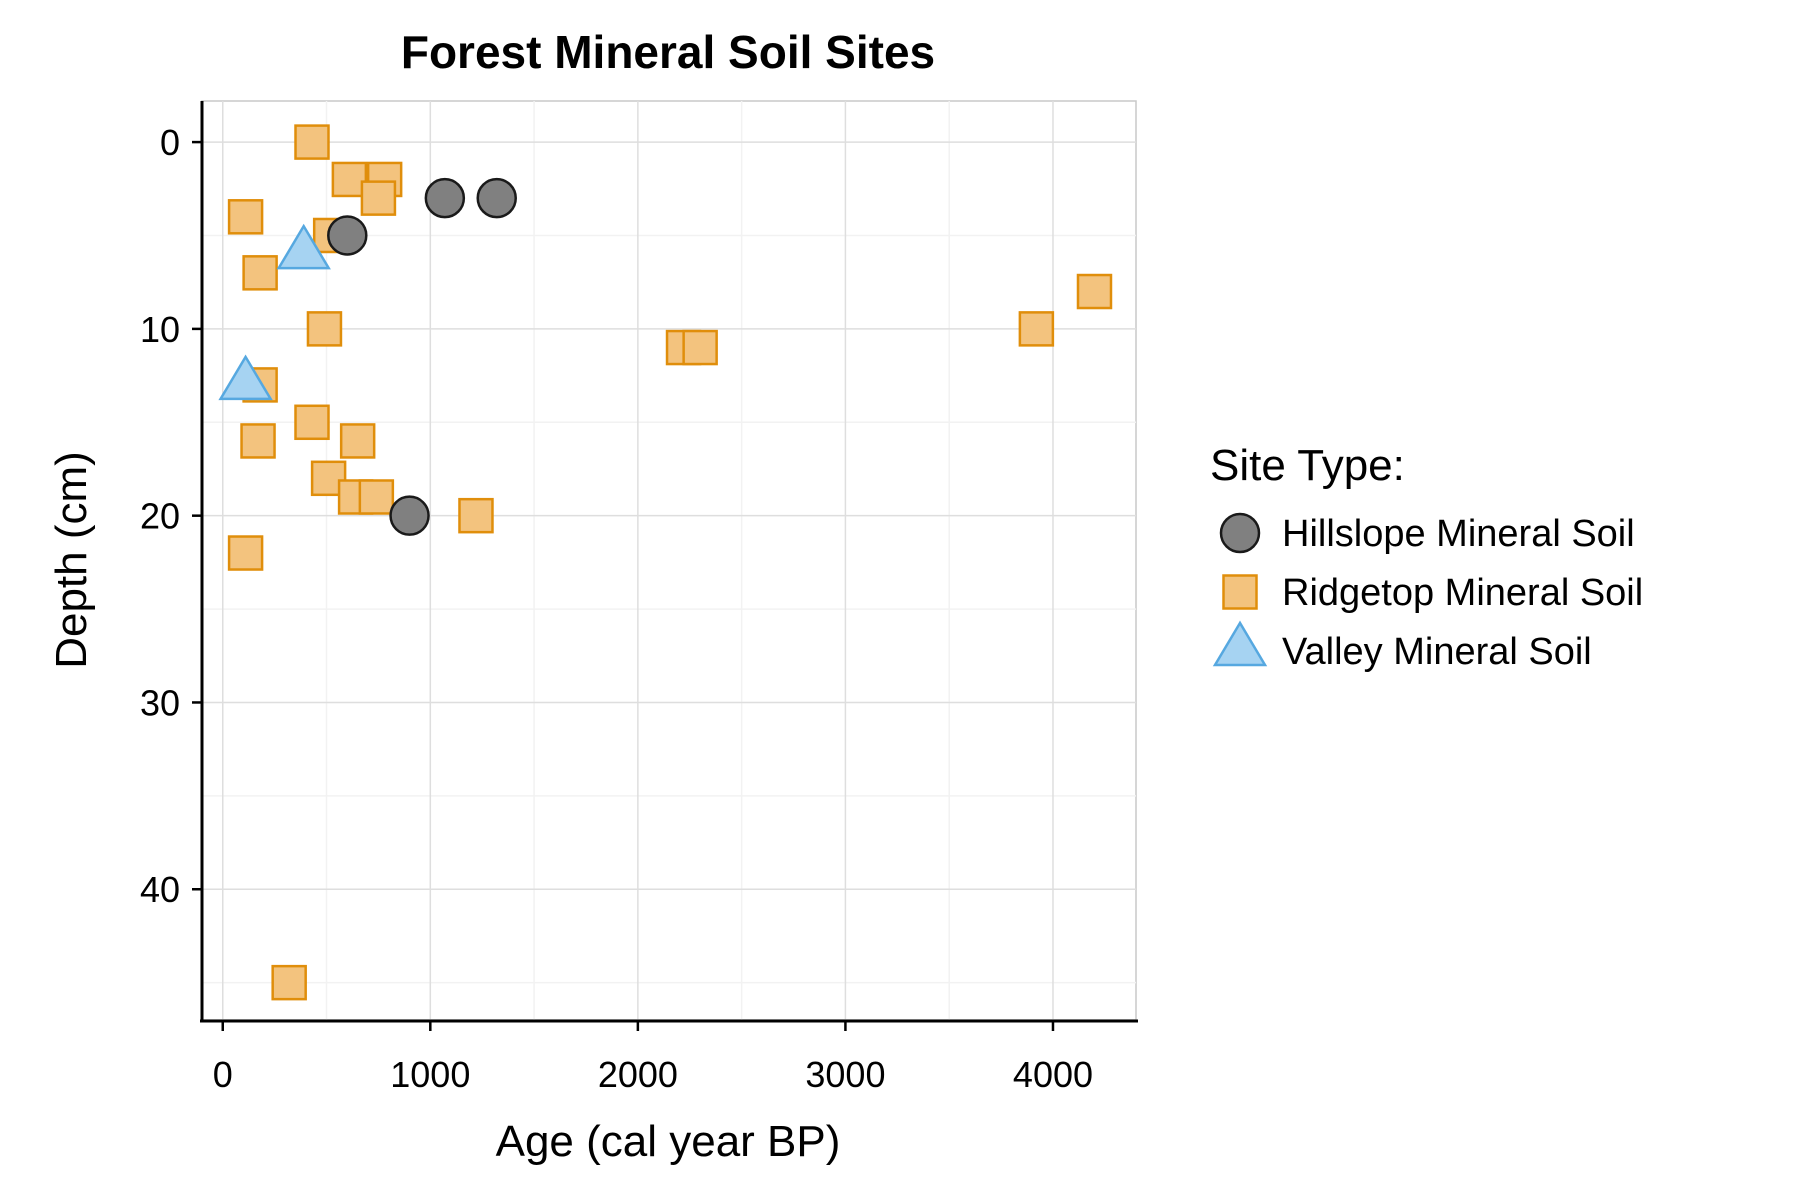 Image resolution: width=1800 pixels, height=1200 pixels. I want to click on y-tick-label: 40, so click(160, 889).